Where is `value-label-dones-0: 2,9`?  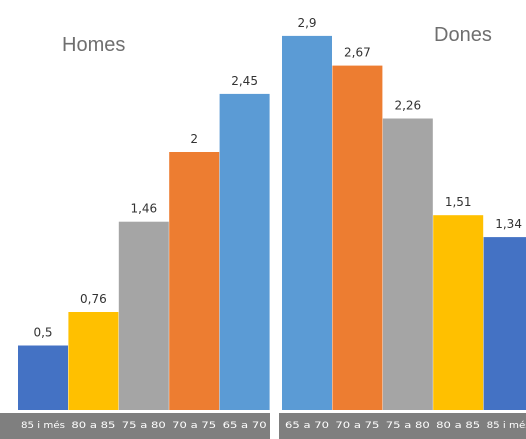 value-label-dones-0: 2,9 is located at coordinates (306, 23).